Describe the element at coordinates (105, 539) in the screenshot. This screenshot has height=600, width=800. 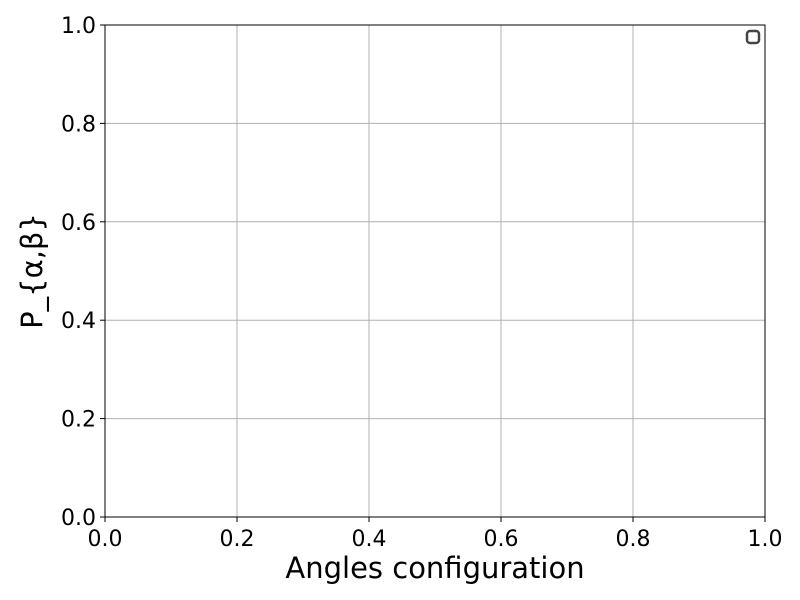
I see `x-tick-label: 0.0` at that location.